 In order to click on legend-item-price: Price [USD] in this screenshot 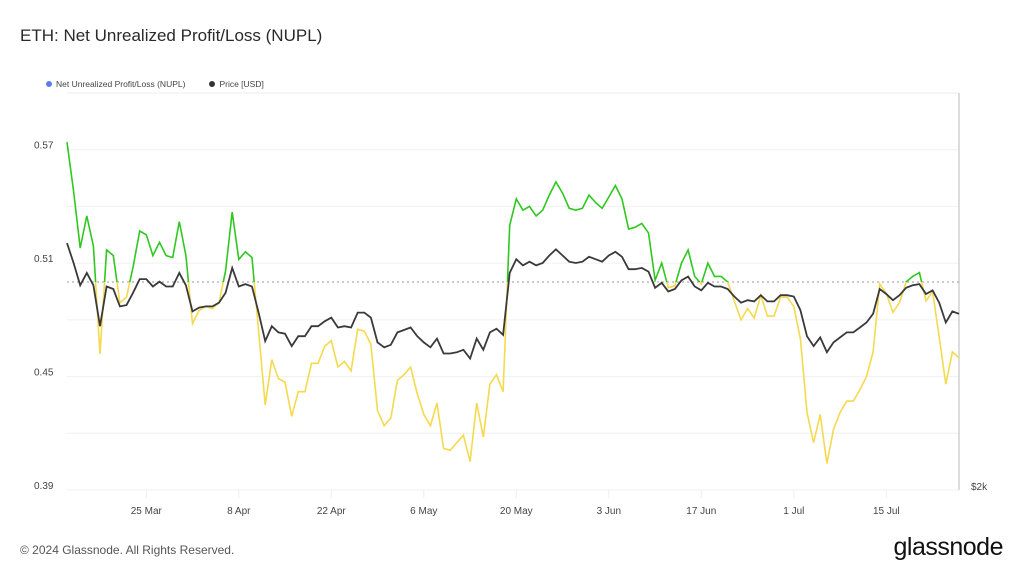, I will do `click(236, 84)`.